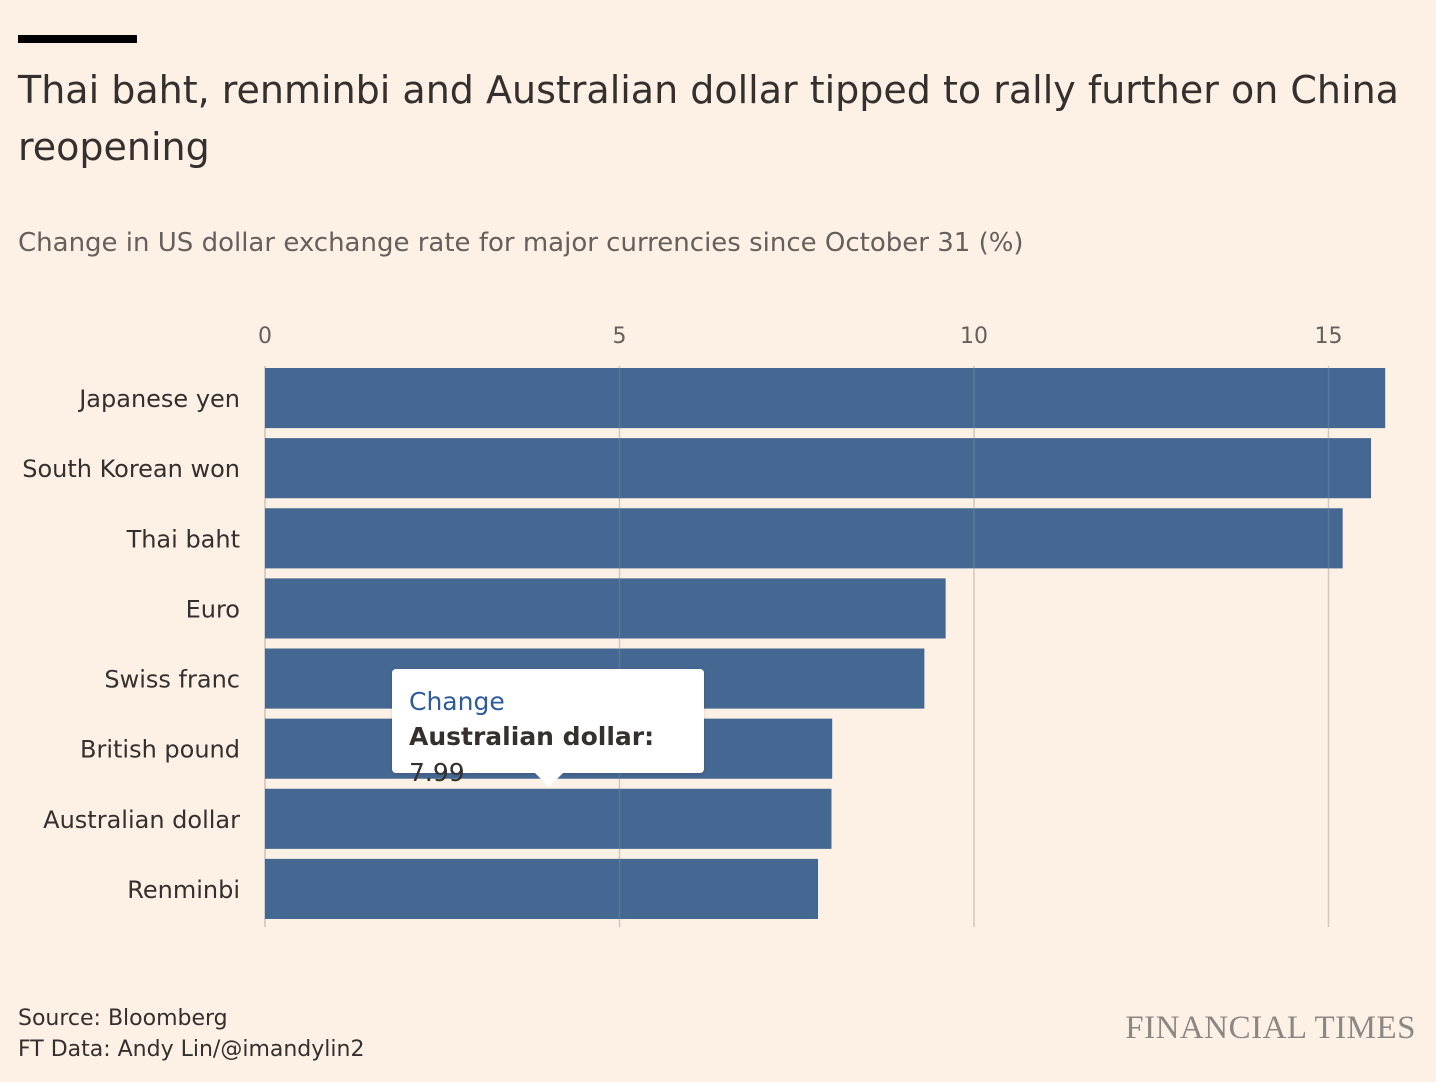 Image resolution: width=1436 pixels, height=1082 pixels. Describe the element at coordinates (183, 890) in the screenshot. I see `category-label: Renminbi` at that location.